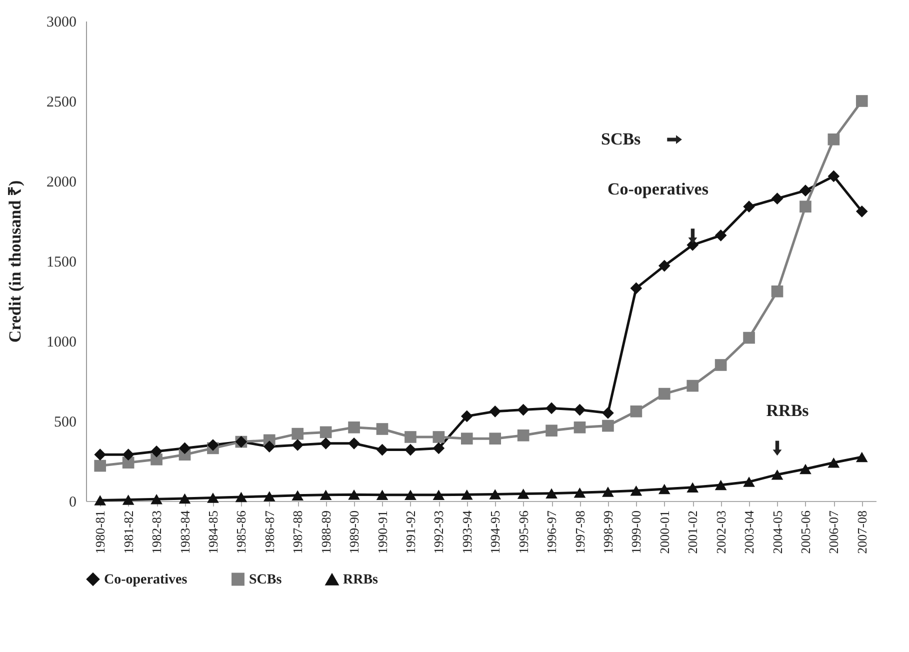 The height and width of the screenshot is (652, 909). What do you see at coordinates (692, 532) in the screenshot?
I see `x-tick-label: 2001-02` at bounding box center [692, 532].